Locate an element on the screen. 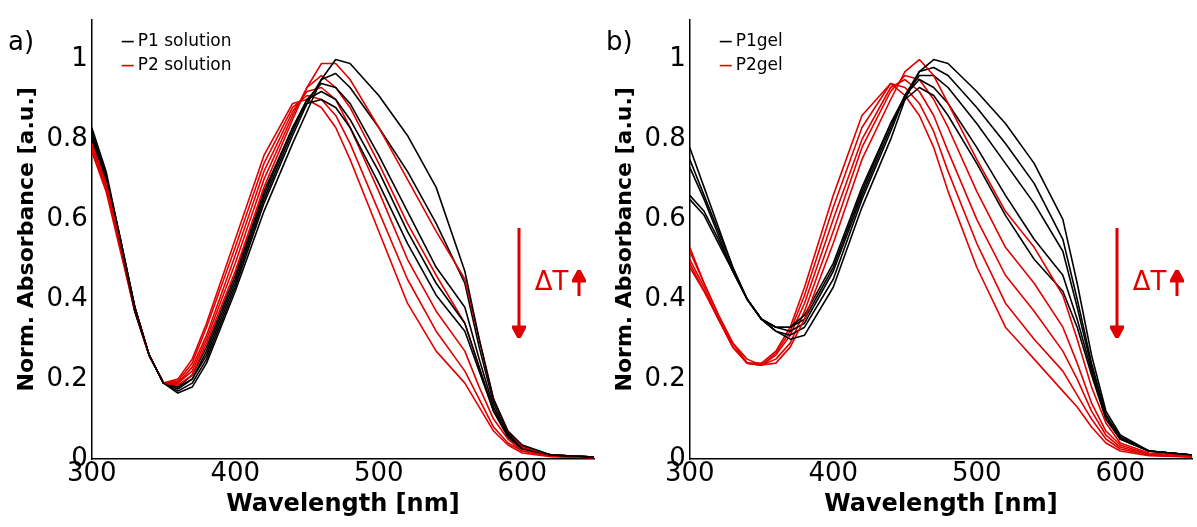 This screenshot has height=527, width=1197. legend-label: P1 solution is located at coordinates (184, 40).